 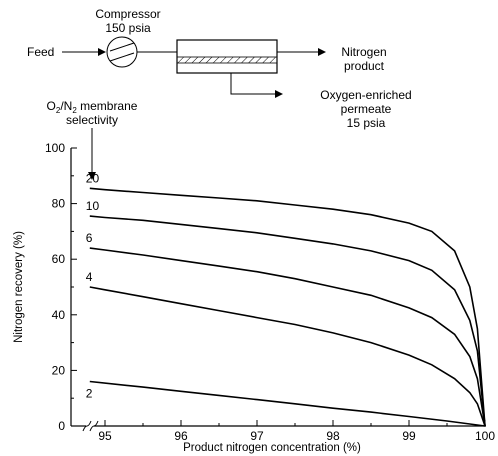 What do you see at coordinates (128, 28) in the screenshot?
I see `compressor-pressure-label: 150 psia` at bounding box center [128, 28].